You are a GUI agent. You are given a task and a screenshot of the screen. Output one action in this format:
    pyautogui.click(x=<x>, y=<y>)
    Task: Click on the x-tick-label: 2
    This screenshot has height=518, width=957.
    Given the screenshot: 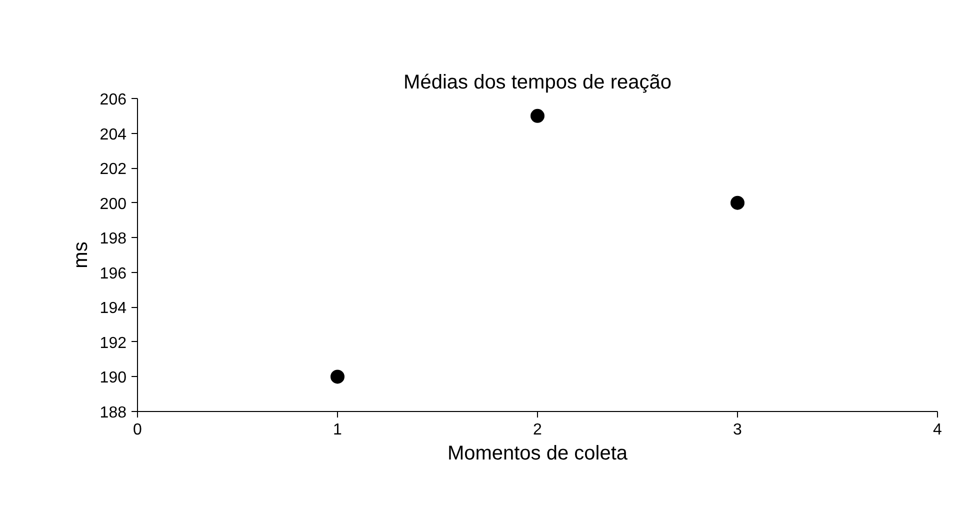 What is the action you would take?
    pyautogui.click(x=537, y=430)
    